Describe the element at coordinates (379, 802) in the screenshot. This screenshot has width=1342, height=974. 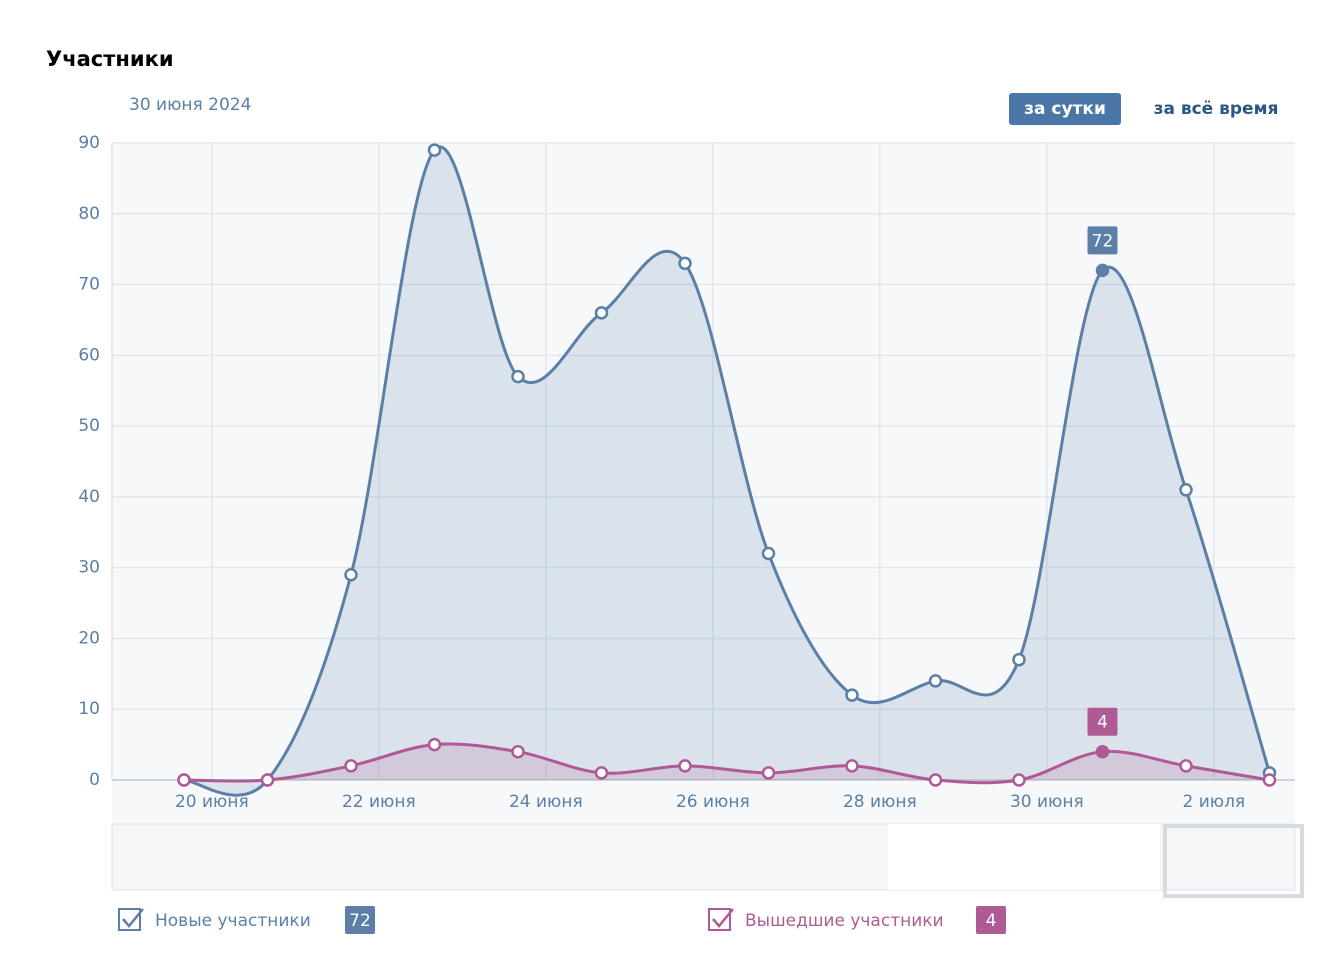
I see `x-tick-label: 22 июня` at that location.